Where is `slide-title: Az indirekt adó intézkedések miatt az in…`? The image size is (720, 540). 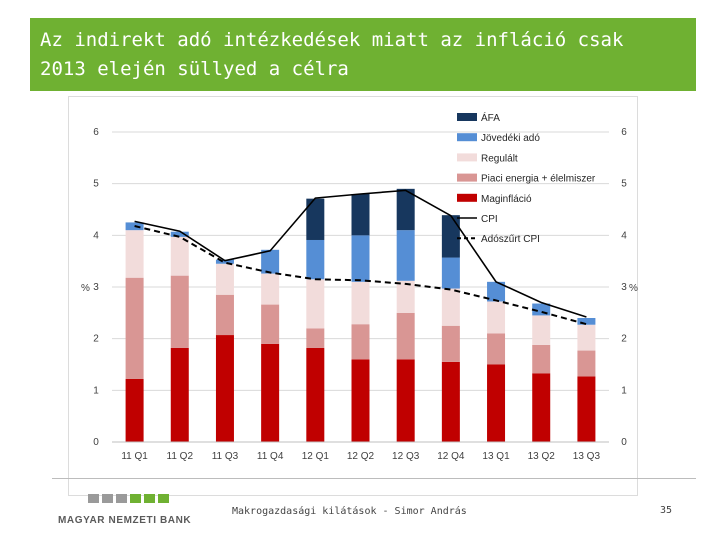 slide-title: Az indirekt adó intézkedések miatt az in… is located at coordinates (363, 54).